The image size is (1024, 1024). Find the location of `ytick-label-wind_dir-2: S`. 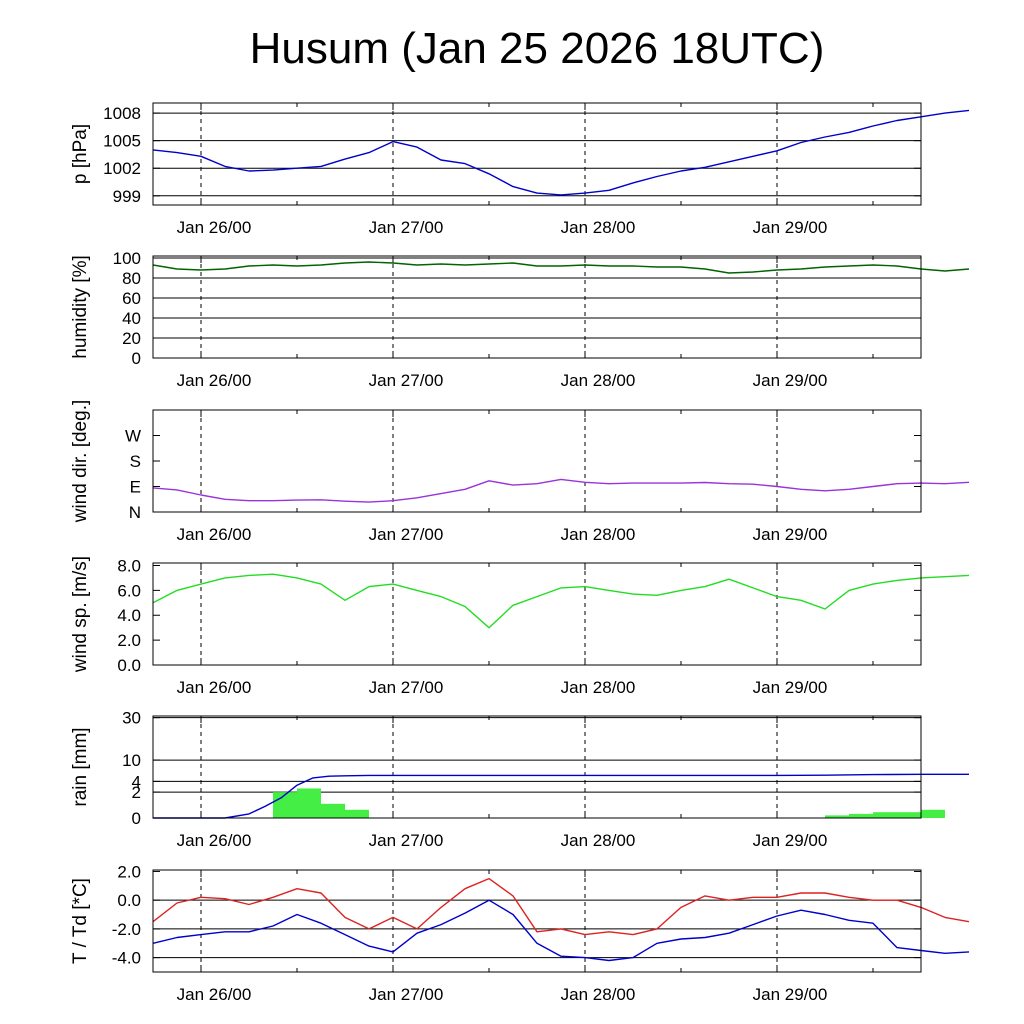

ytick-label-wind_dir-2: S is located at coordinates (135, 461).